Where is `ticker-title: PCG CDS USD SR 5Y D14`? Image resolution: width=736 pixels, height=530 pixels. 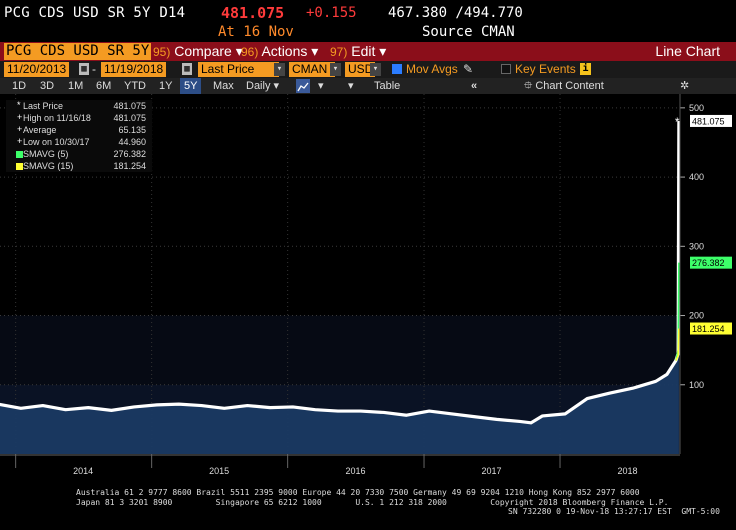 ticker-title: PCG CDS USD SR 5Y D14 is located at coordinates (95, 13).